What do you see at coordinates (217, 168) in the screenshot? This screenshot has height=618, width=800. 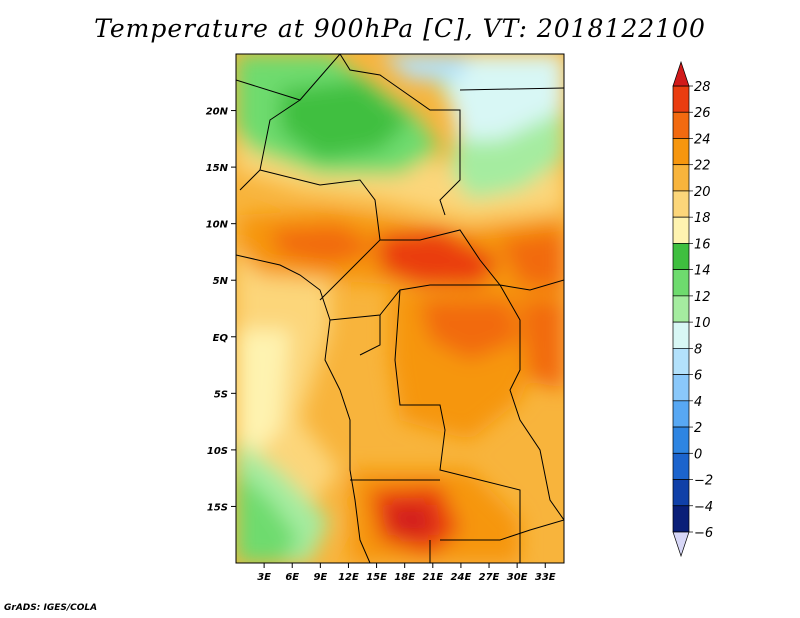 I see `y-tick-label: 15N` at bounding box center [217, 168].